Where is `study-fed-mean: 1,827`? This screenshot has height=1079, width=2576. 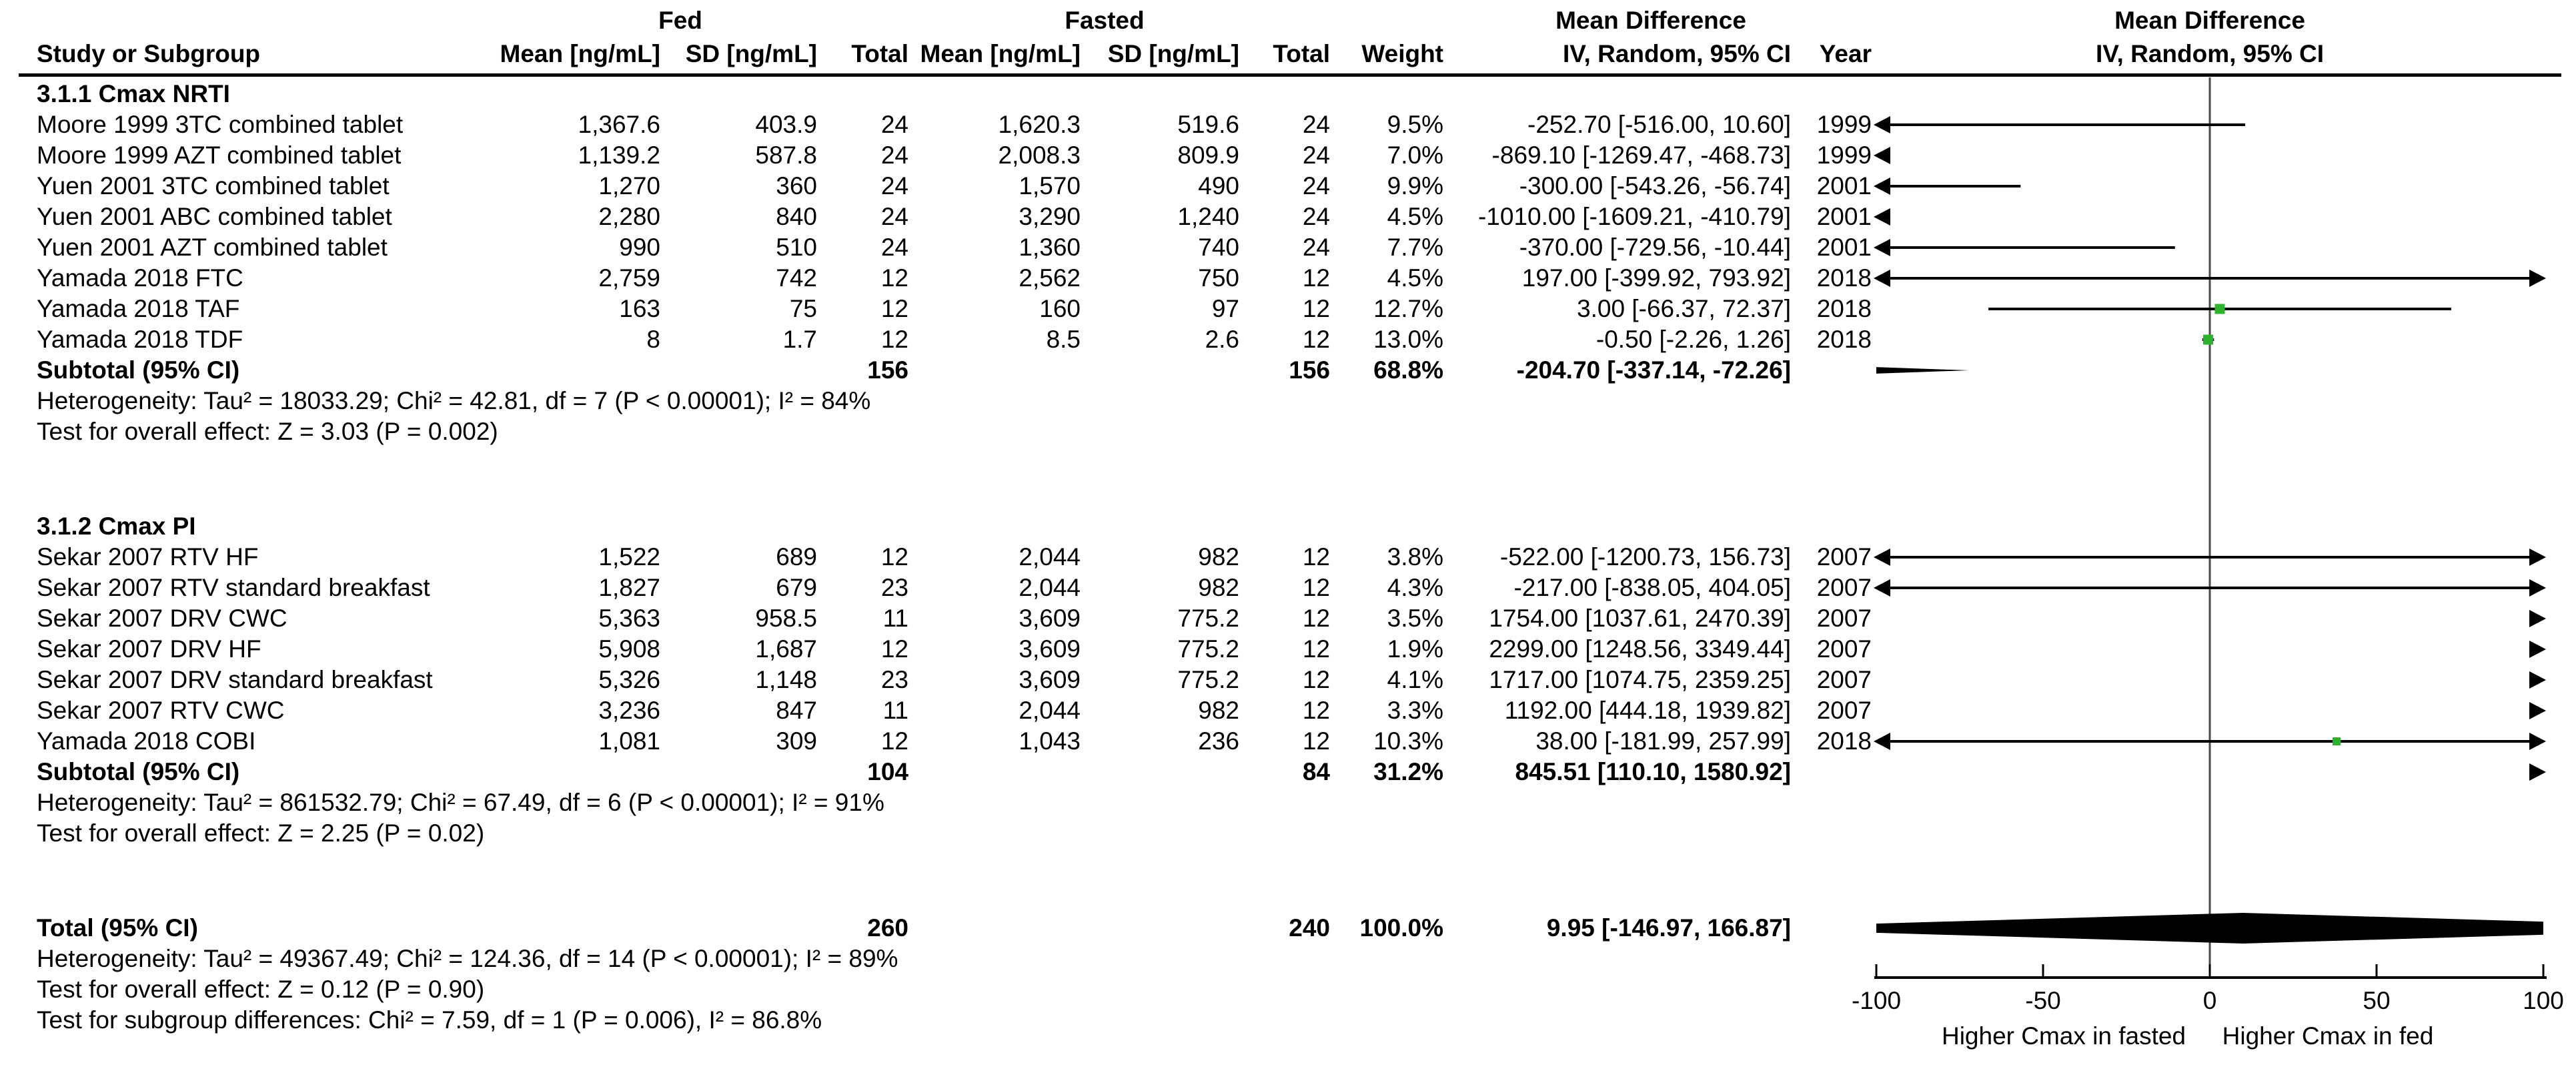
study-fed-mean: 1,827 is located at coordinates (629, 587).